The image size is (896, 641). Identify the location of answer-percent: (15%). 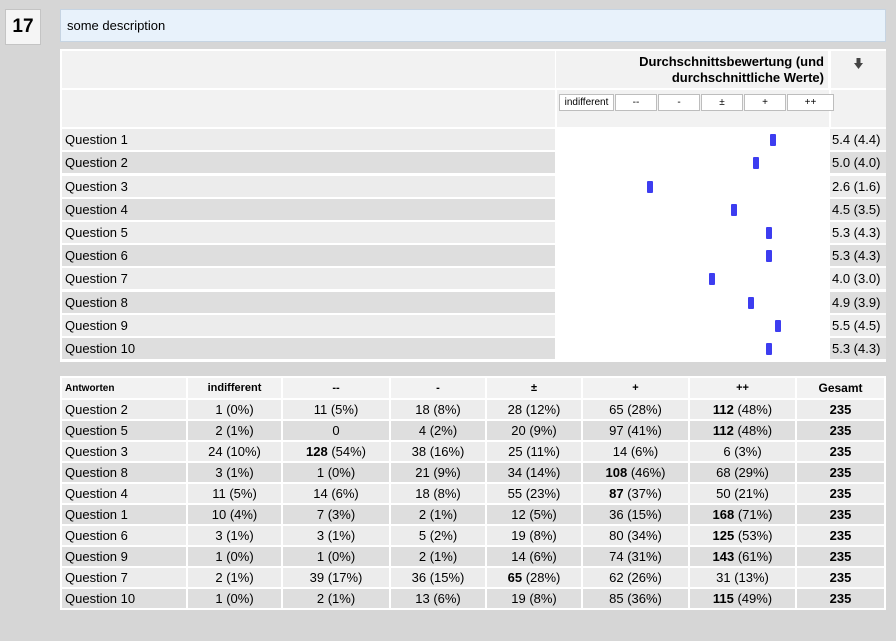
(644, 514).